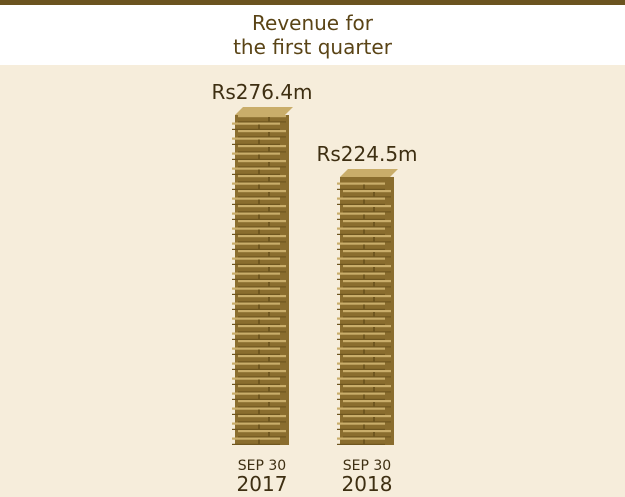  Describe the element at coordinates (312, 23) in the screenshot. I see `chart-title-line-1: Revenue for` at that location.